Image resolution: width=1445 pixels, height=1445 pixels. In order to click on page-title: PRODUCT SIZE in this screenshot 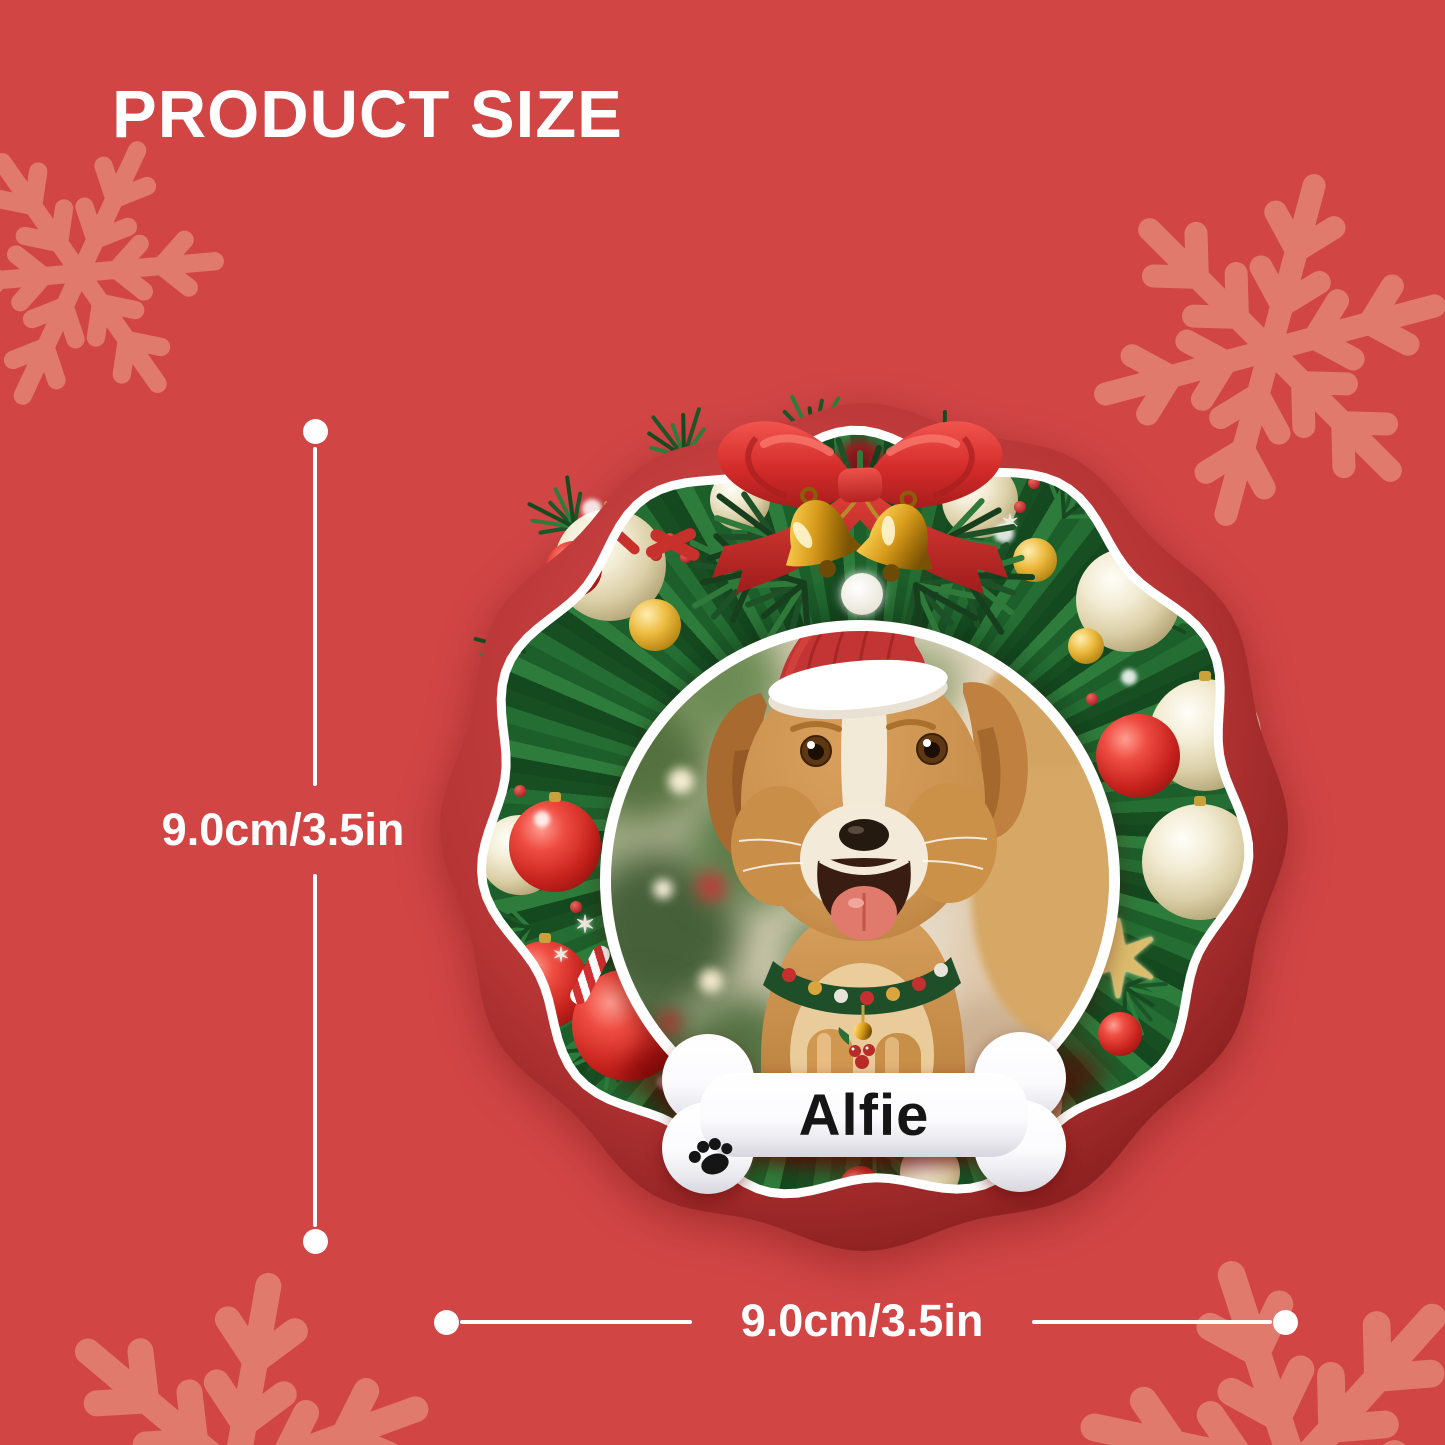, I will do `click(367, 114)`.